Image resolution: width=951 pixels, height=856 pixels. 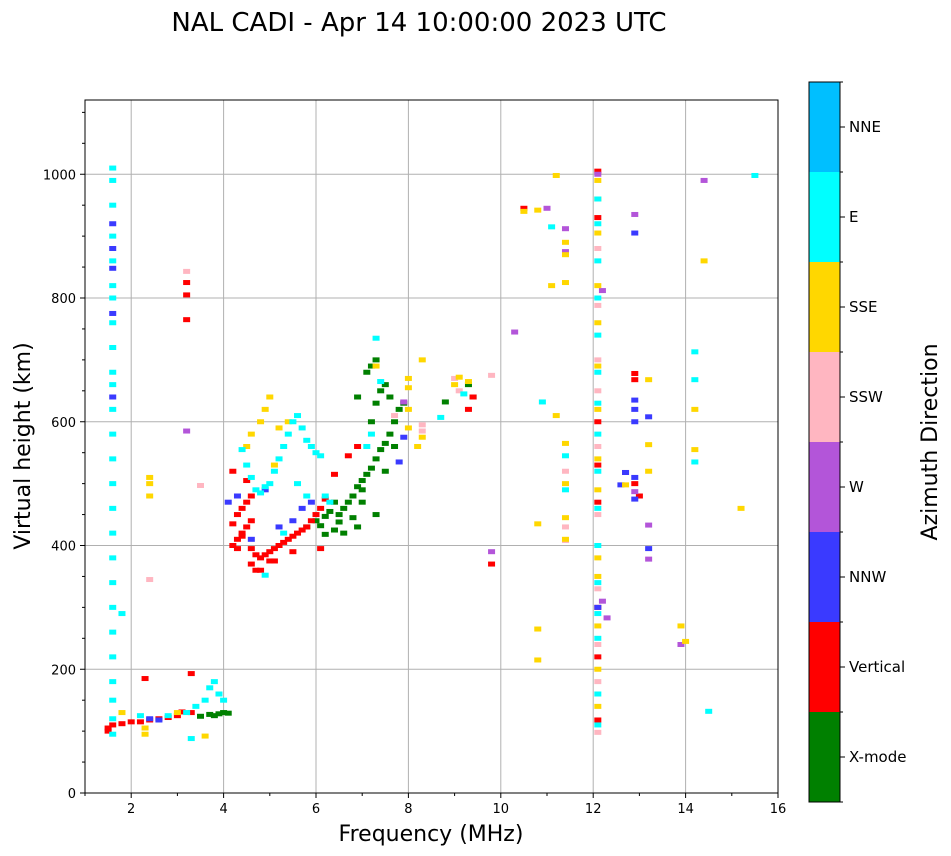 I want to click on colorbar-swatch, so click(x=824, y=307).